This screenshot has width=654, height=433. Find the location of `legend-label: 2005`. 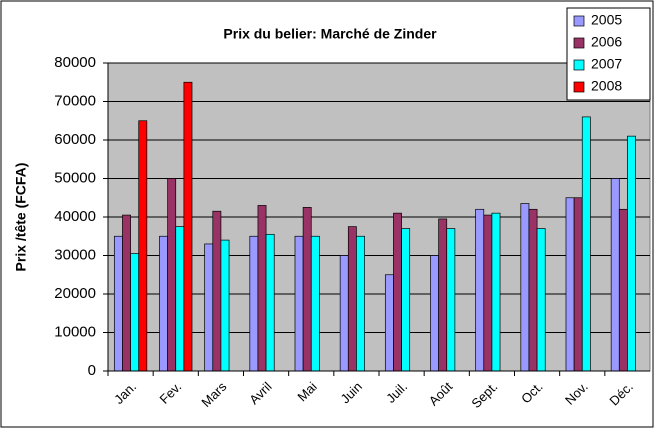

legend-label: 2005 is located at coordinates (606, 20).